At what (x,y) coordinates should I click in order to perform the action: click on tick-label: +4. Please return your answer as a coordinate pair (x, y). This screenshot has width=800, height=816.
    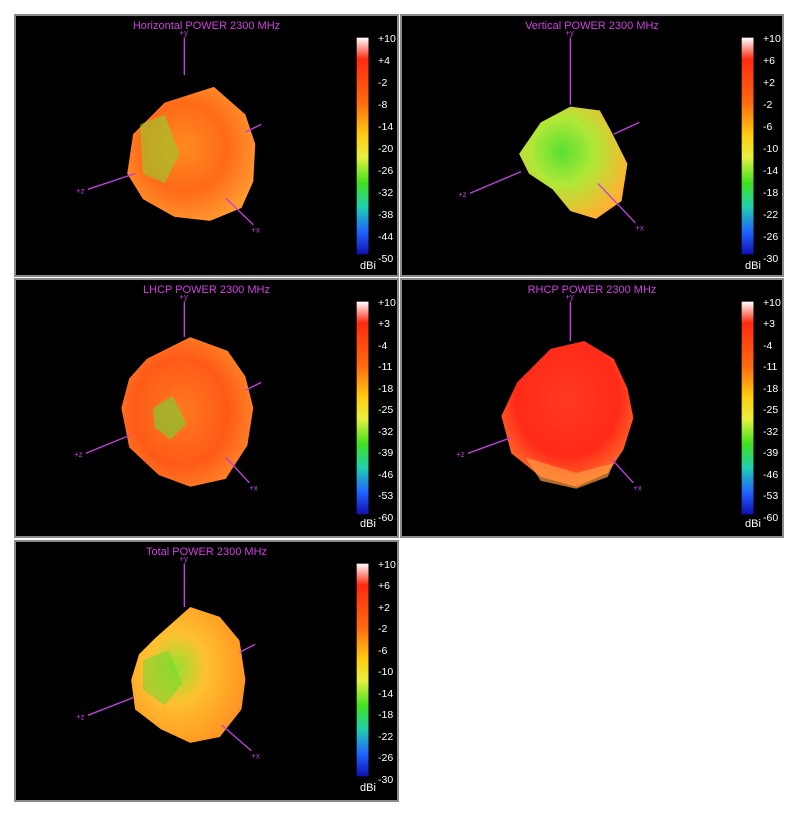
    Looking at the image, I should click on (384, 61).